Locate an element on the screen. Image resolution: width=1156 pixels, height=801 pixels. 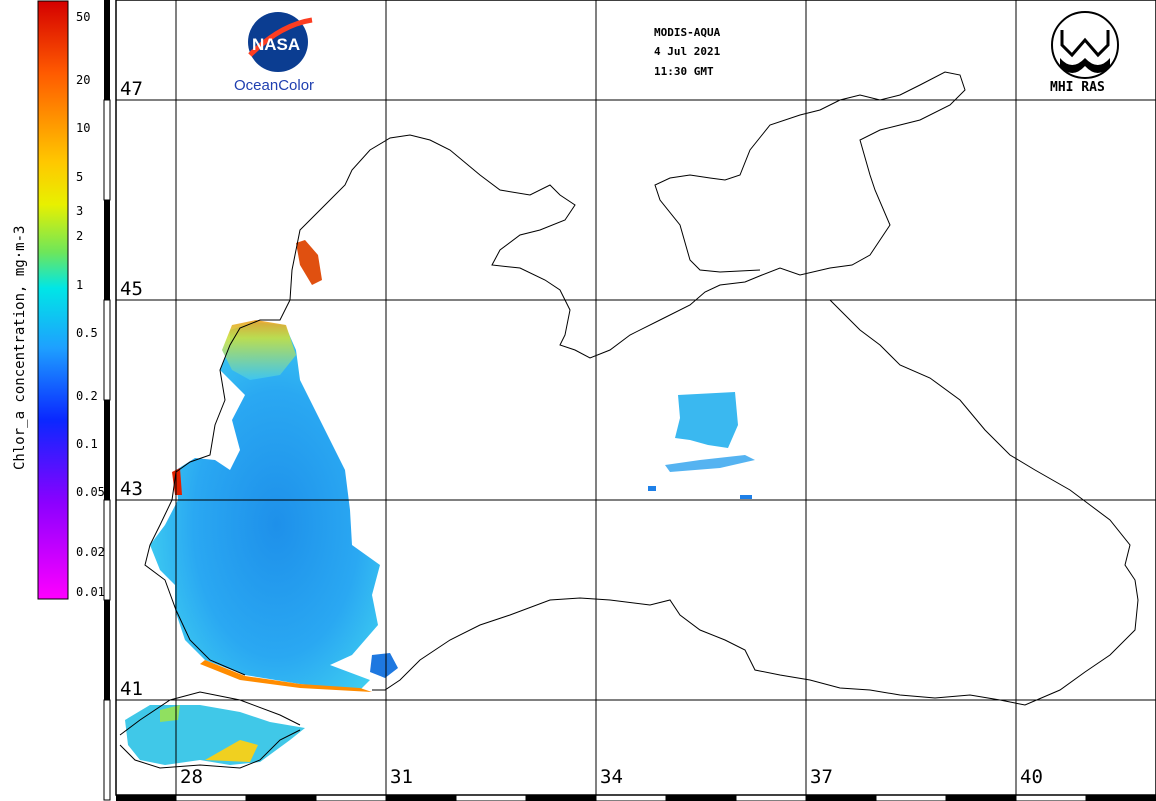
colorbar-tick: 0.5 is located at coordinates (87, 333).